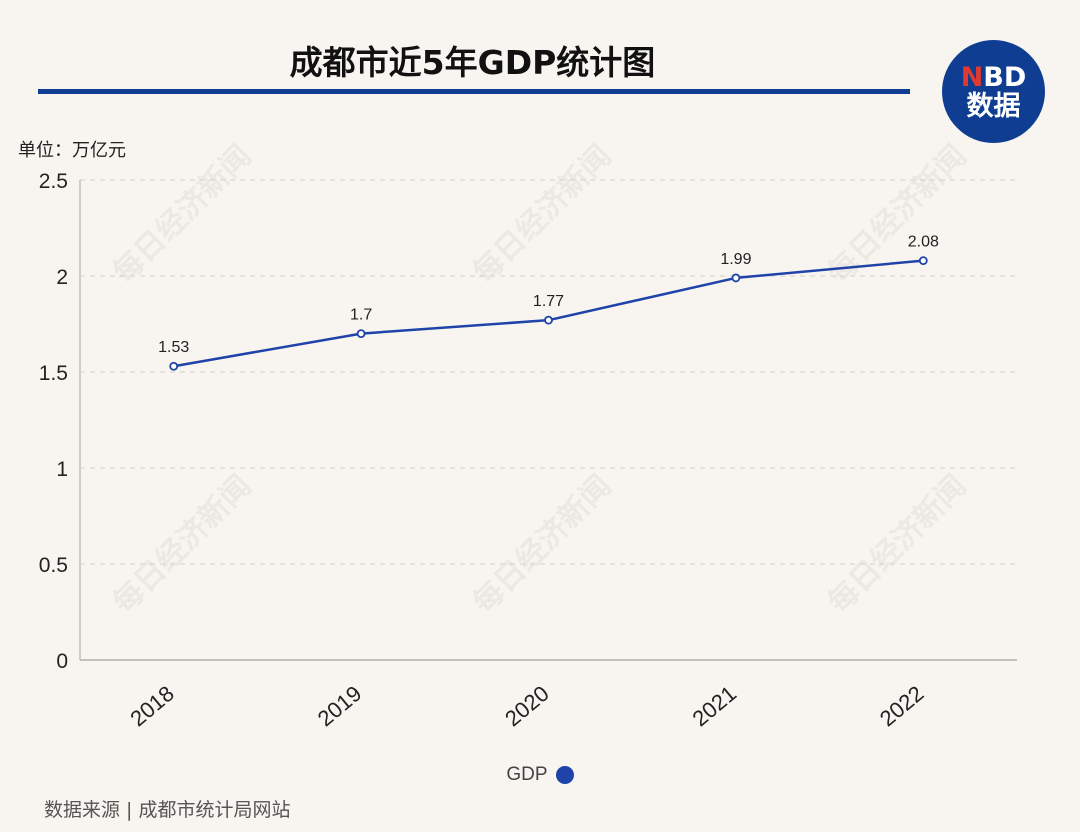  What do you see at coordinates (902, 706) in the screenshot?
I see `x-tick-label: 2022` at bounding box center [902, 706].